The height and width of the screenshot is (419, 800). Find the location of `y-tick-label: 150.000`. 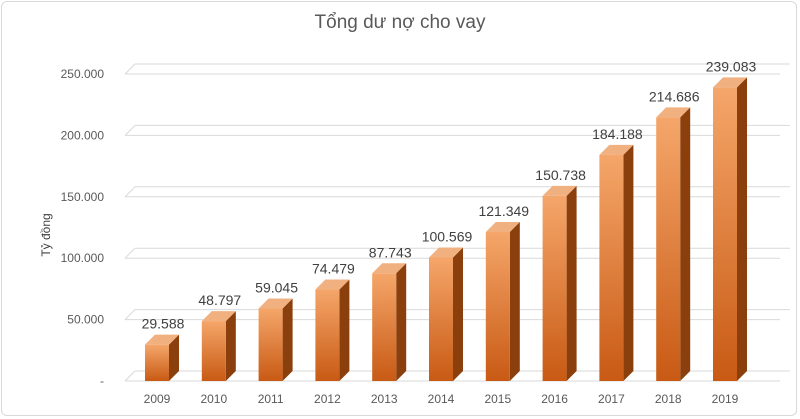

y-tick-label: 150.000 is located at coordinates (83, 197).